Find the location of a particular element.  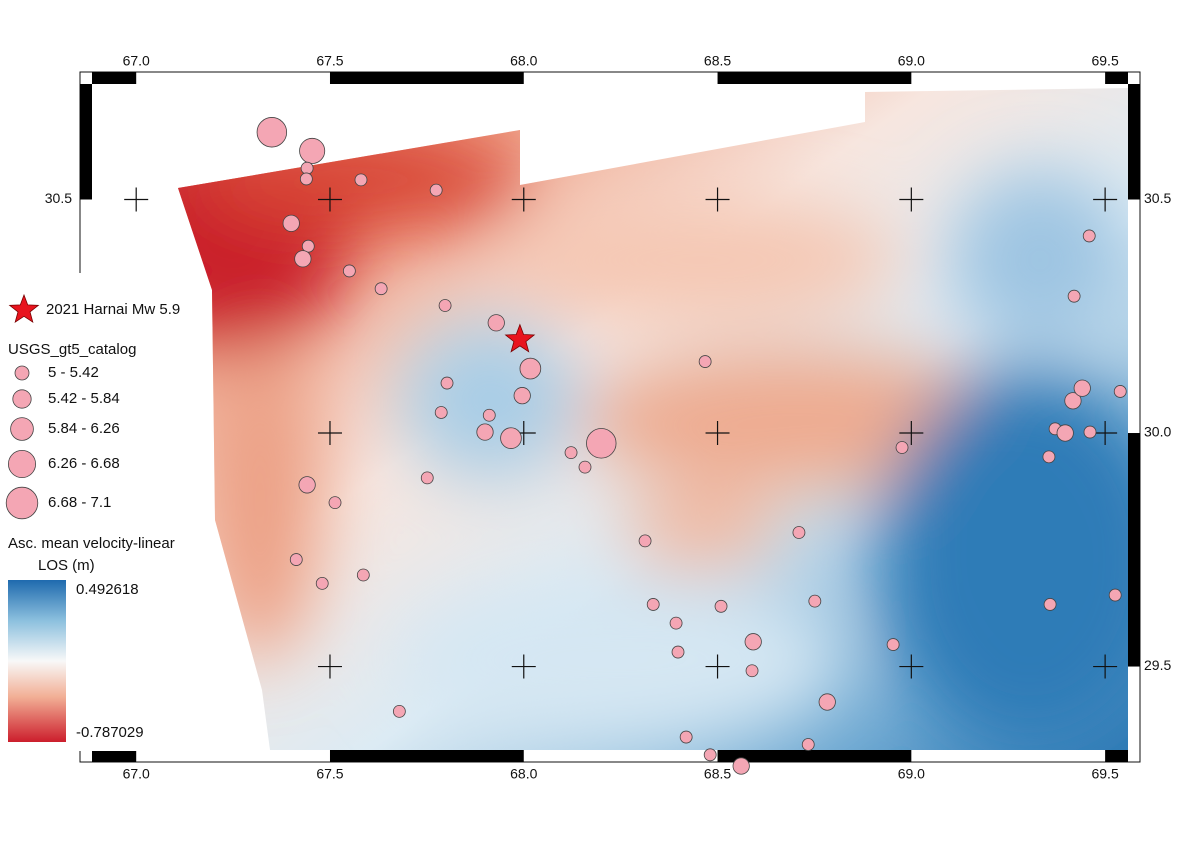

y-tick-label: 30.0 is located at coordinates (1157, 432).